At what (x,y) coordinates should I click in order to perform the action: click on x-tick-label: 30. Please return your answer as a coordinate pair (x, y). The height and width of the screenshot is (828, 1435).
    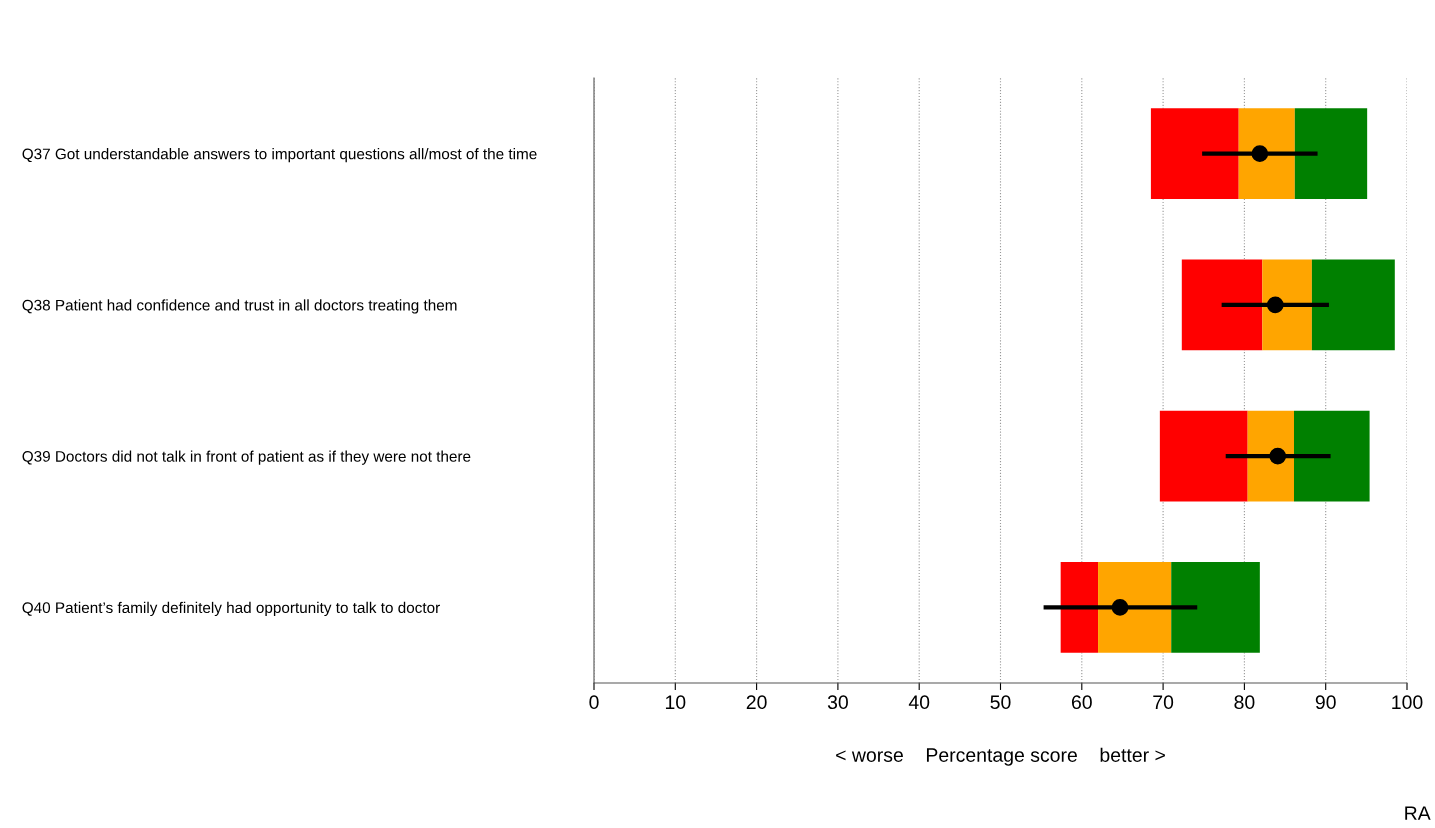
    Looking at the image, I should click on (837, 702).